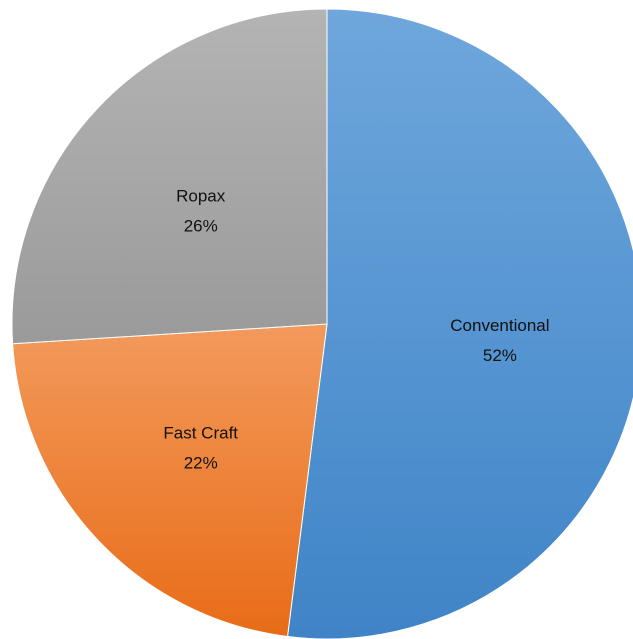 The width and height of the screenshot is (633, 639). Describe the element at coordinates (499, 340) in the screenshot. I see `slice-label-conventional: Conventional 52%` at that location.